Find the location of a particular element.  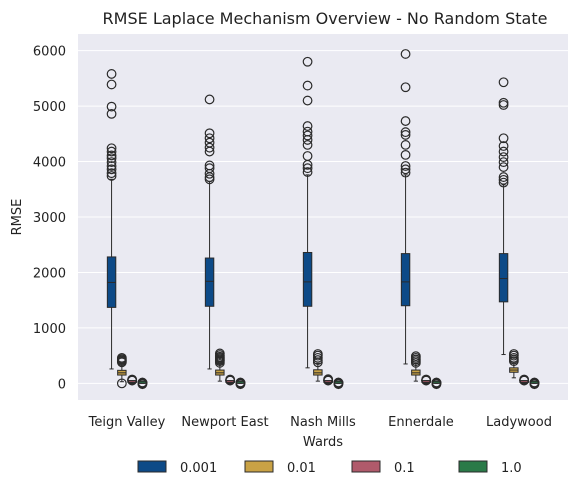

y-tick-labels: 0 1000 2000 3000 4000 5000 6000 is located at coordinates (49, 219).